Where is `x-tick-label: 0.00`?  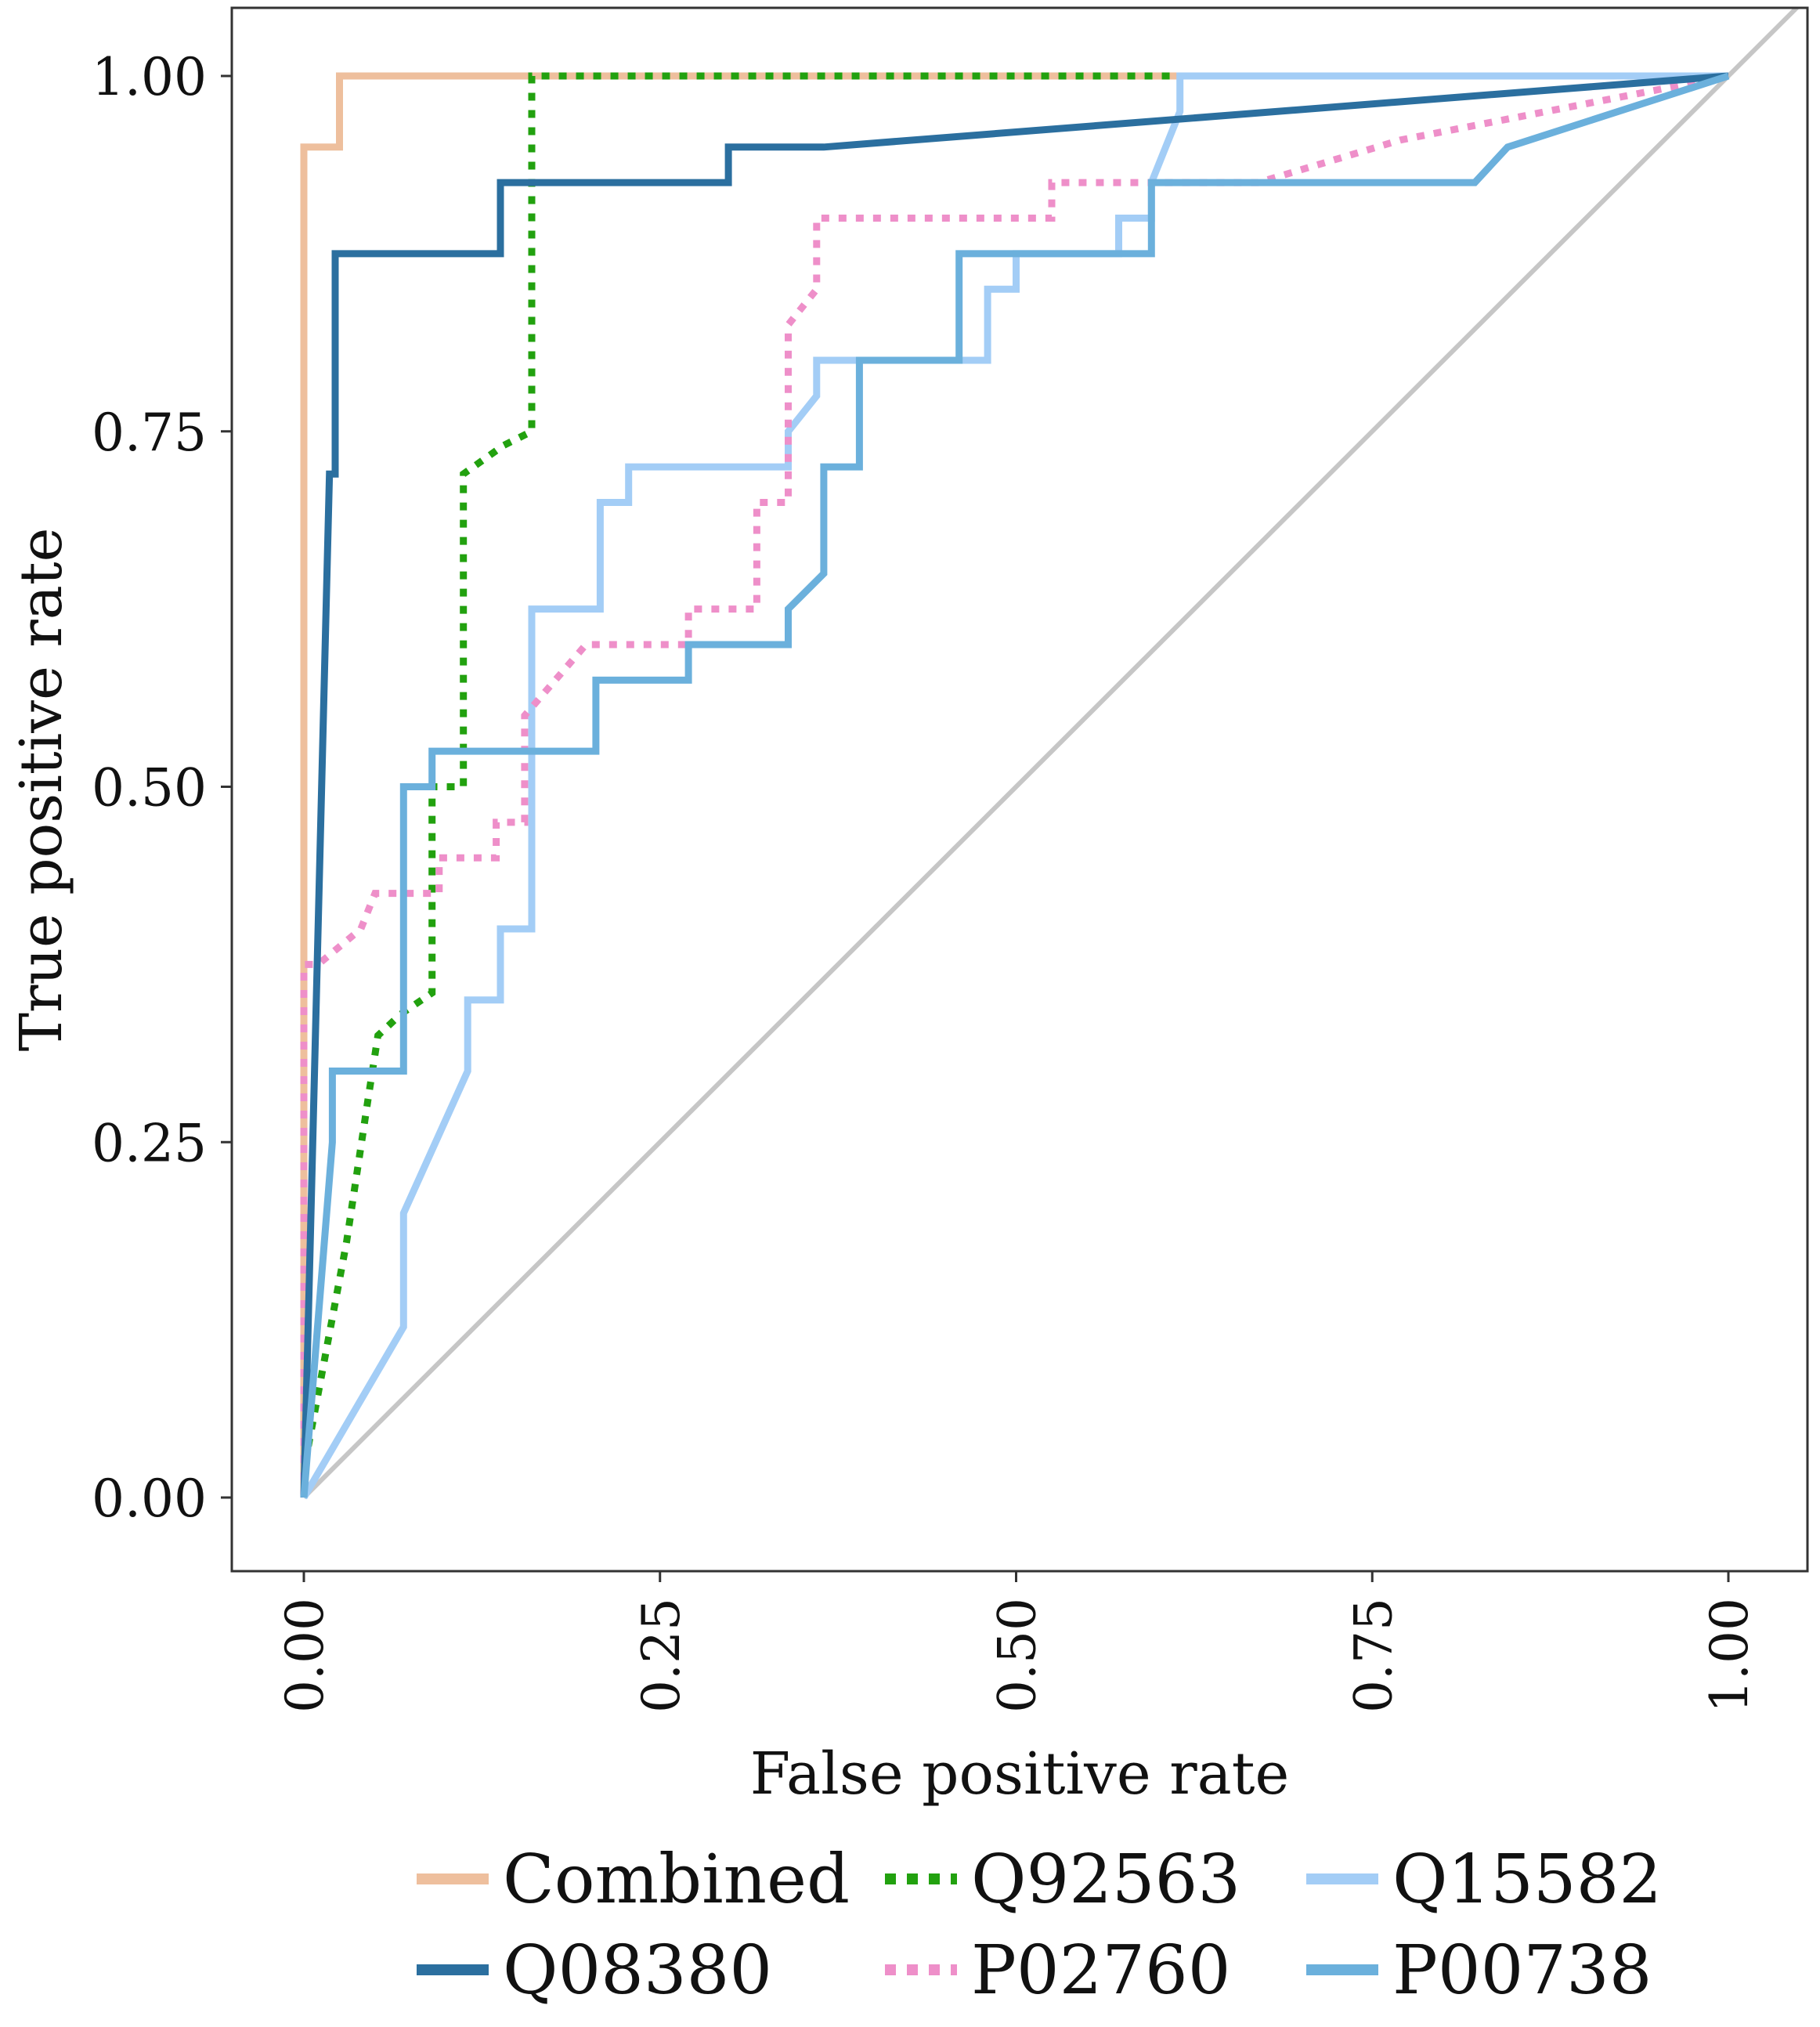 x-tick-label: 0.00 is located at coordinates (305, 1655).